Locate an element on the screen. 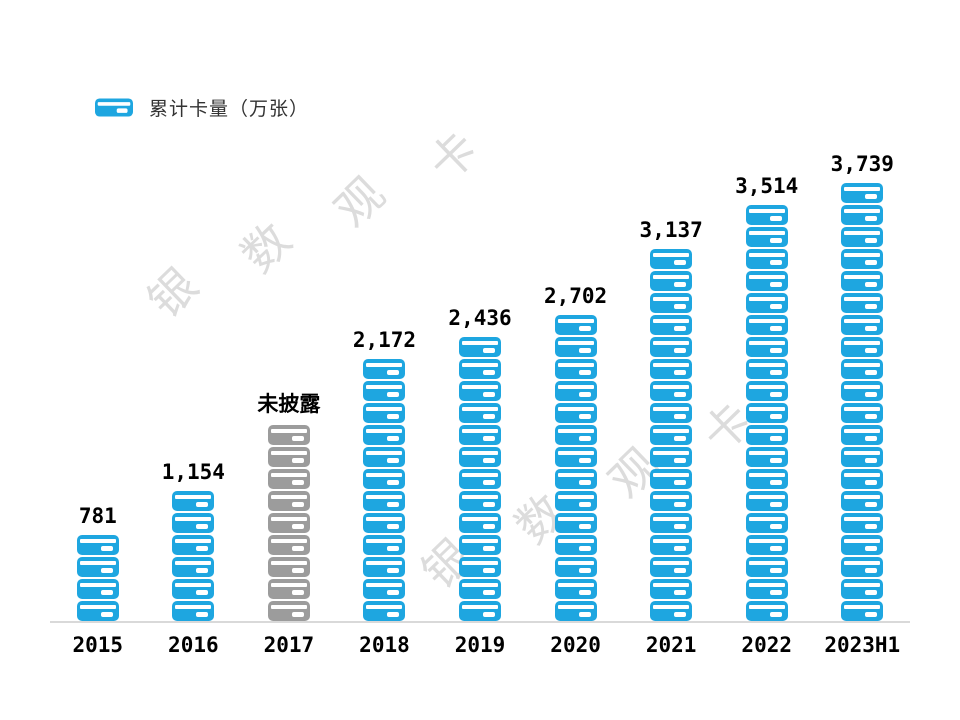  bar-value-label: 781 is located at coordinates (97, 516).